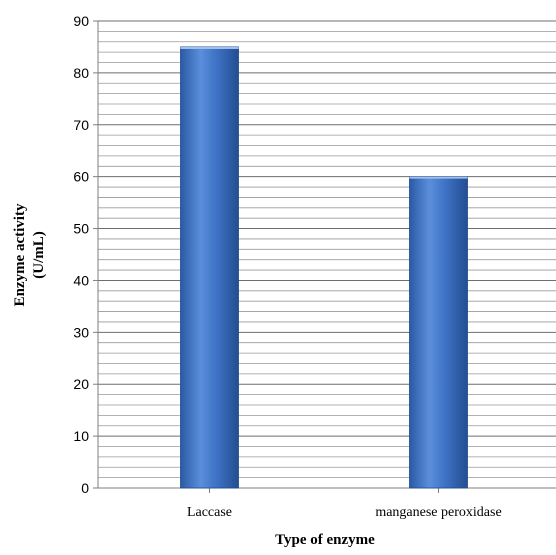 This screenshot has width=556, height=555. What do you see at coordinates (81, 177) in the screenshot?
I see `y-tick-label: 60` at bounding box center [81, 177].